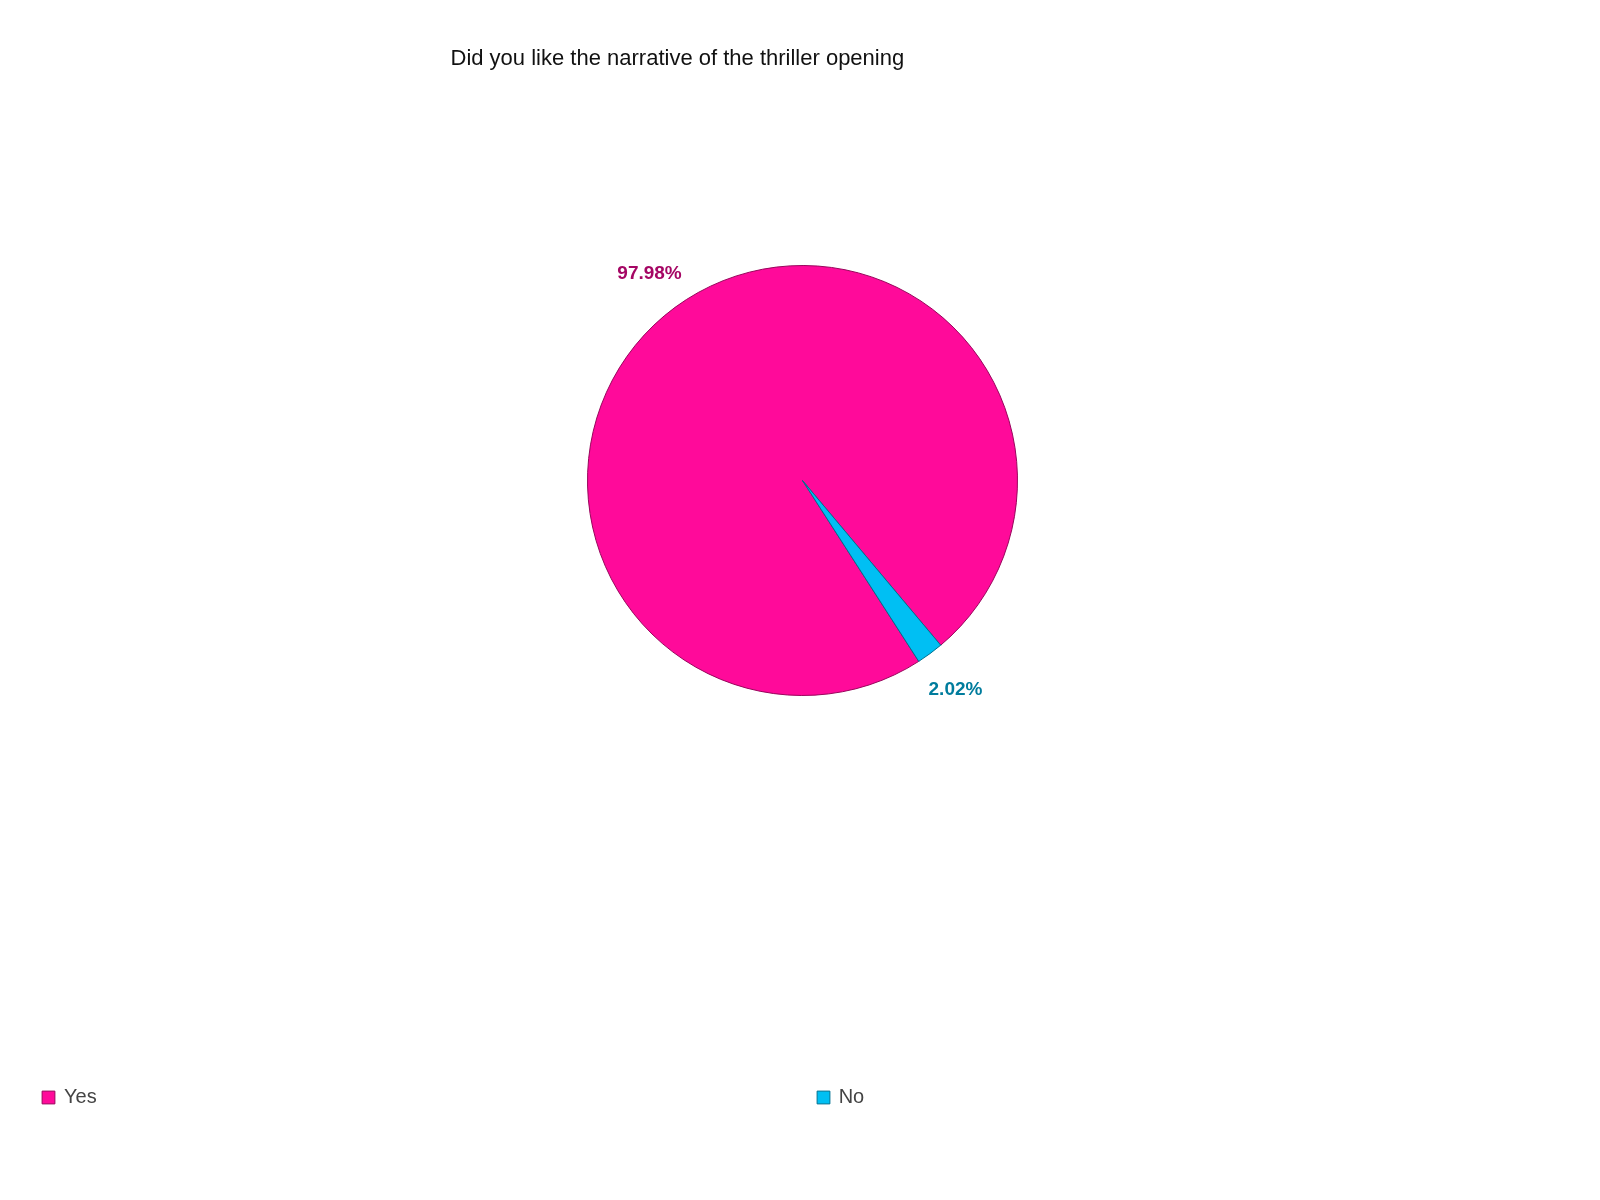  What do you see at coordinates (80, 1096) in the screenshot?
I see `legend-label: Yes` at bounding box center [80, 1096].